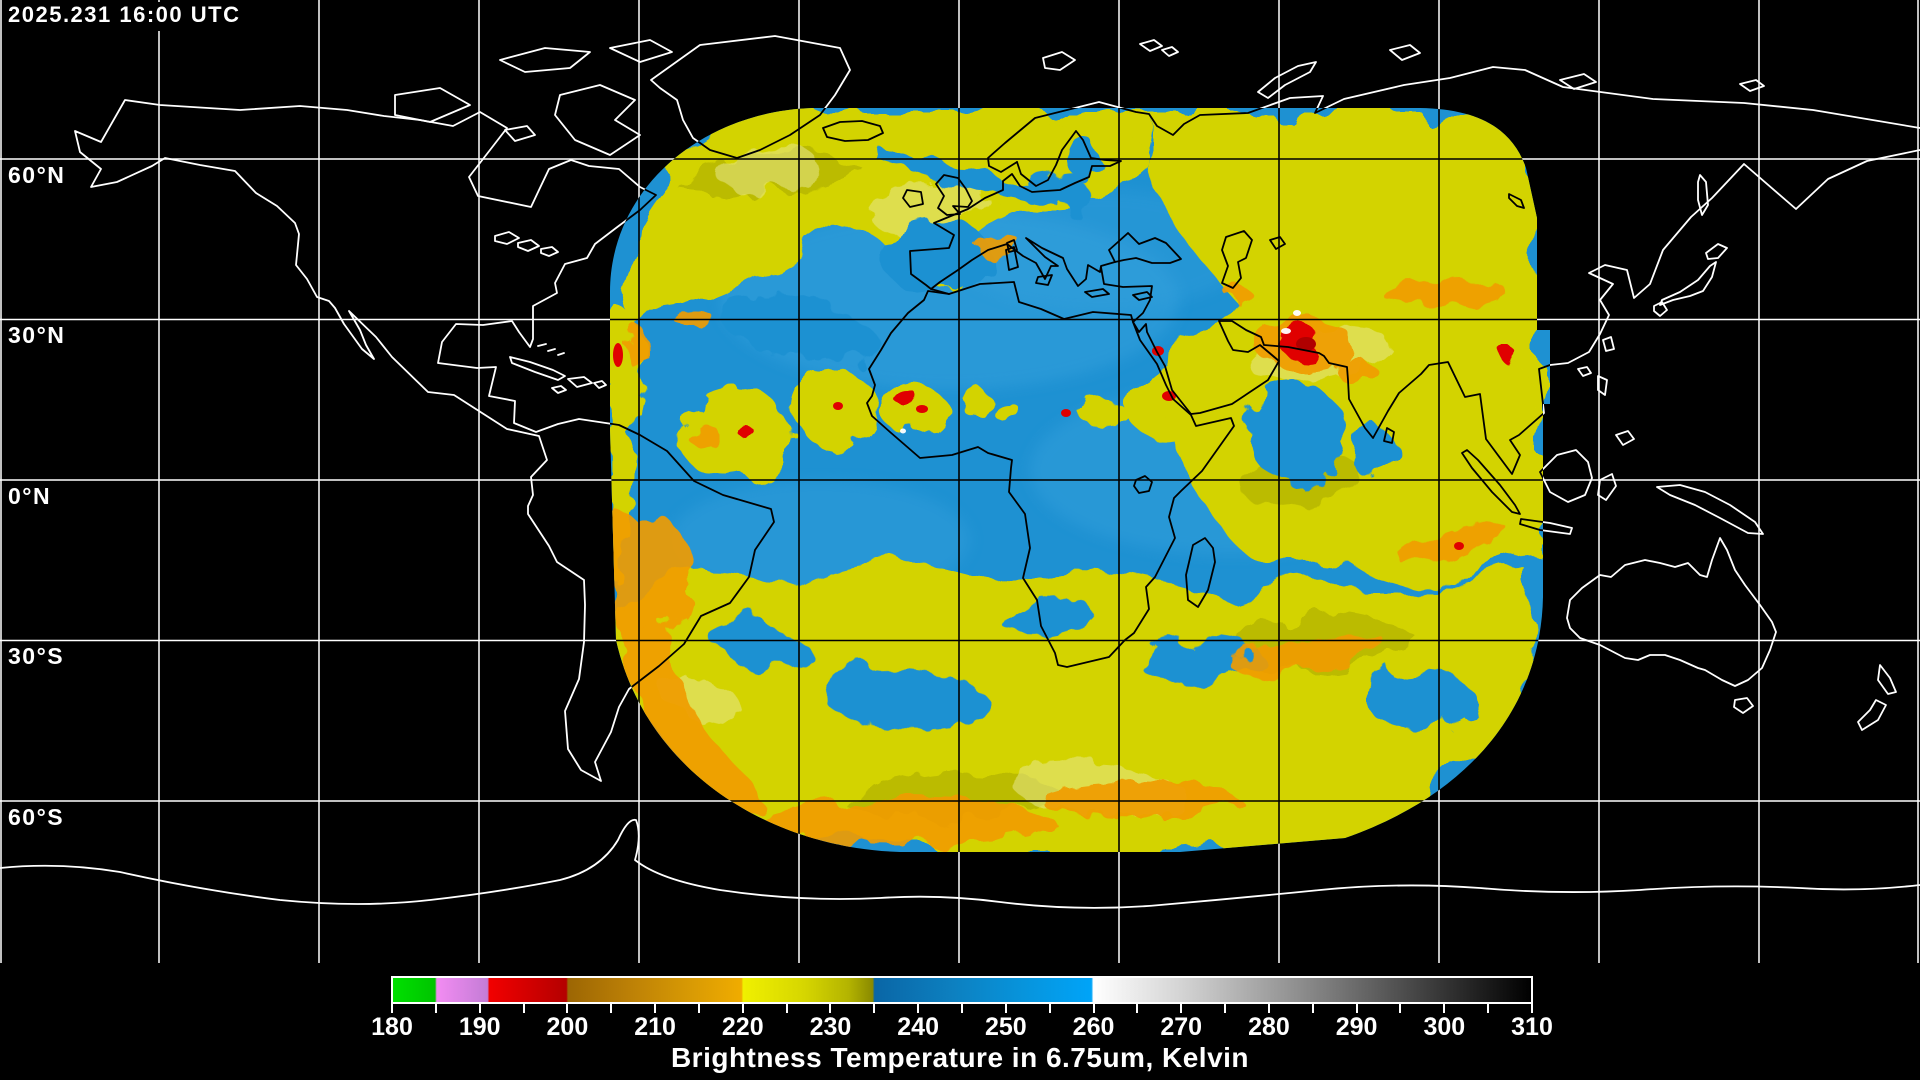 This screenshot has width=1920, height=1080. What do you see at coordinates (40, 336) in the screenshot?
I see `latitude-label-30n: 30°N` at bounding box center [40, 336].